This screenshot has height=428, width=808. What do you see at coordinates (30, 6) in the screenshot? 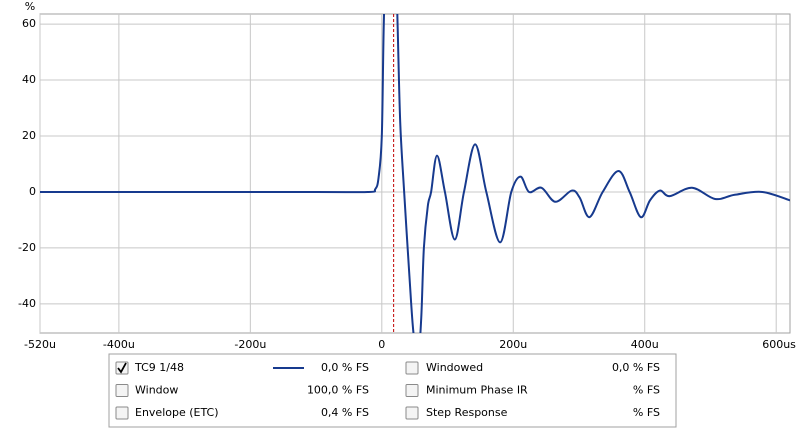
I see `y-axis-label: %` at bounding box center [30, 6].